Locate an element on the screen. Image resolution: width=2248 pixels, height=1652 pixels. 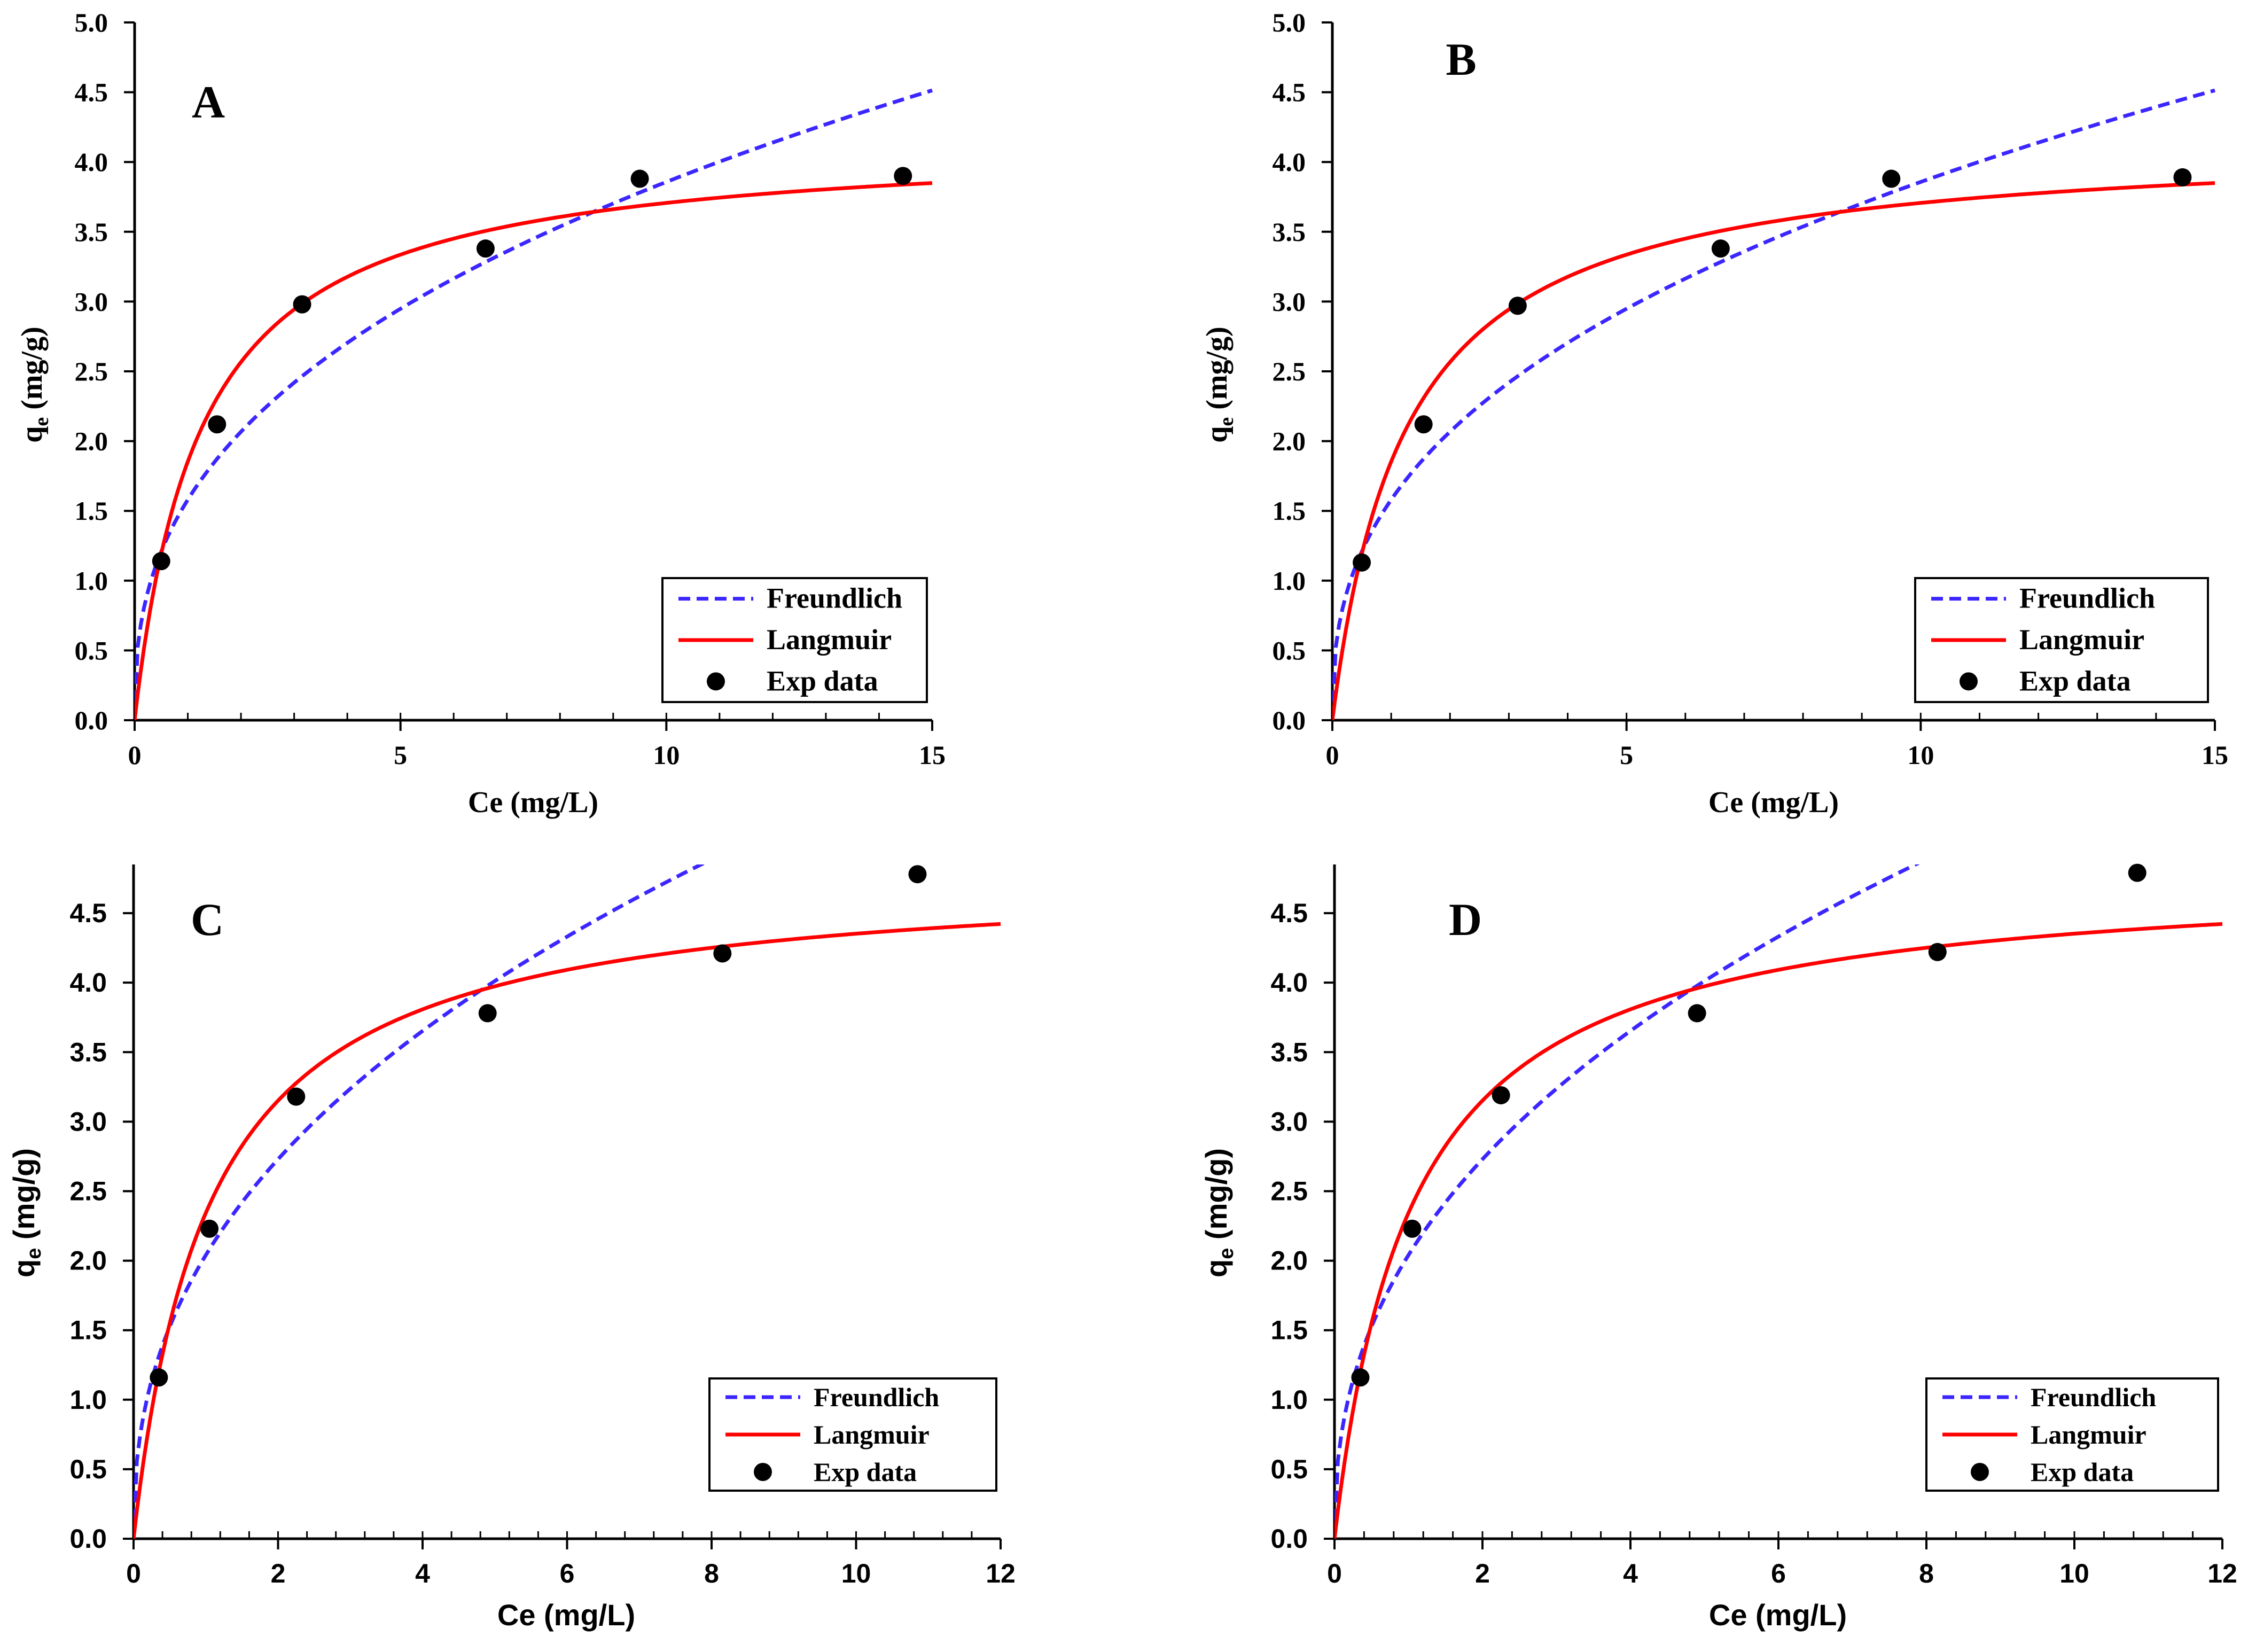
panel-label: A is located at coordinates (208, 102).